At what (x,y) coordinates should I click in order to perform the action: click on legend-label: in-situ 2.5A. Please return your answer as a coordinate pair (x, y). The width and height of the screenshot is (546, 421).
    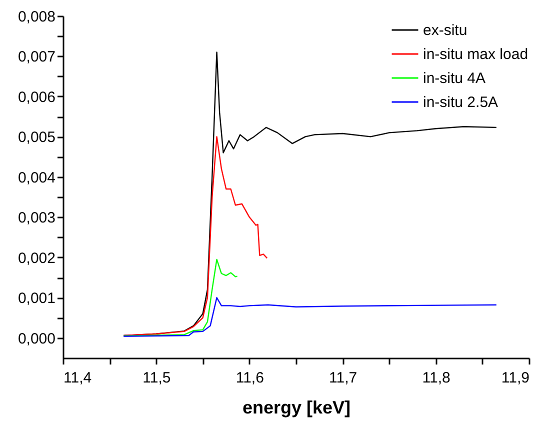
    Looking at the image, I should click on (460, 102).